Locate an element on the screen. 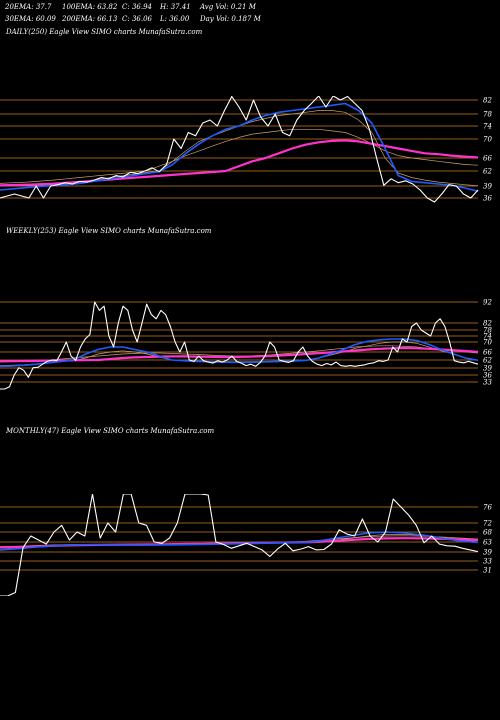 The height and width of the screenshot is (720, 500). header-close-2: C: 36.06 is located at coordinates (137, 19).